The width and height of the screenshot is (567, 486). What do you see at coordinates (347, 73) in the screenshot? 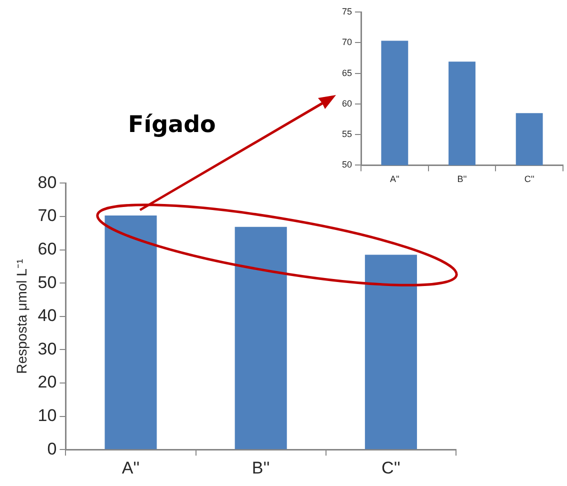
I see `y-tick-label: 65` at bounding box center [347, 73].